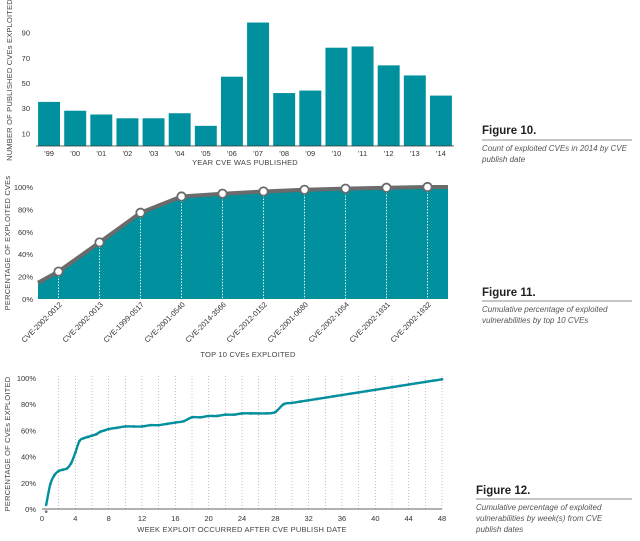 The width and height of the screenshot is (640, 541). I want to click on y-tick-labels: 0% 20% 40% 60% 80% 100%, so click(27, 444).